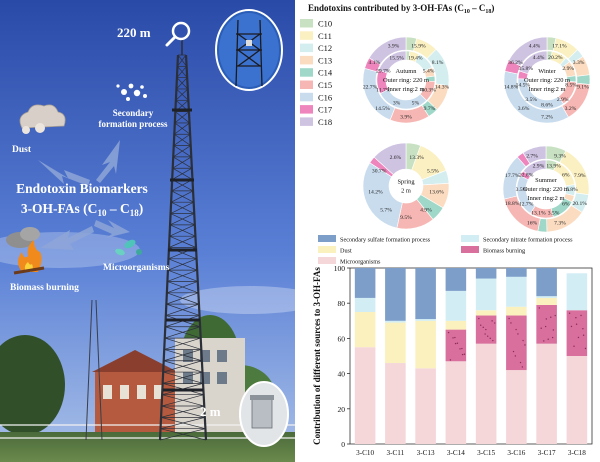 This screenshot has width=600, height=462. Describe the element at coordinates (416, 158) in the screenshot. I see `spring-pct-label: 13.3%` at that location.